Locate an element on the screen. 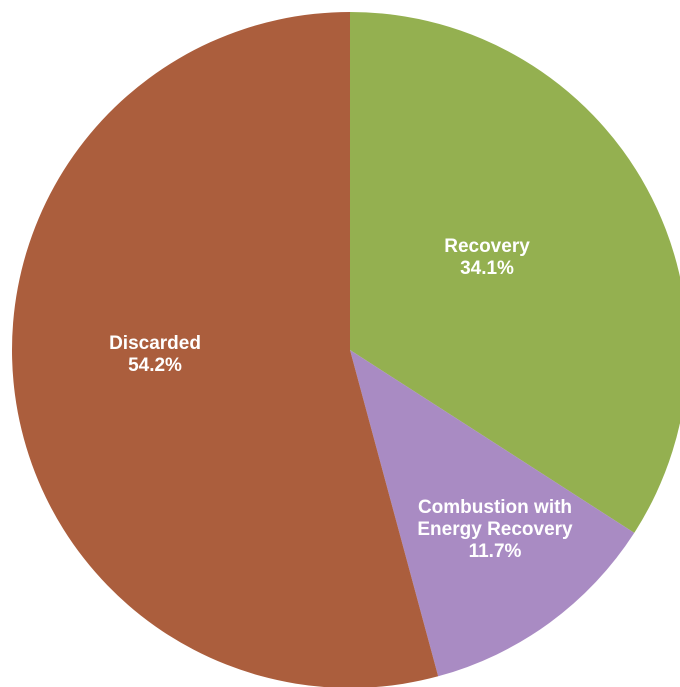  slice-label-line: Combustion with is located at coordinates (495, 507).